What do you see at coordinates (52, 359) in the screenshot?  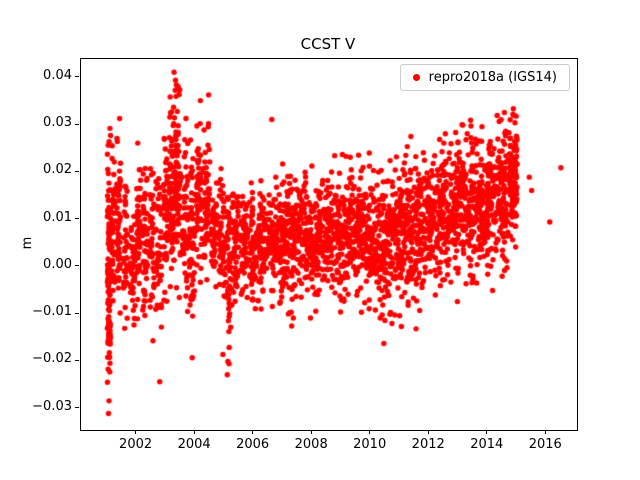 I see `y-tick-label: −0.02` at bounding box center [52, 359].